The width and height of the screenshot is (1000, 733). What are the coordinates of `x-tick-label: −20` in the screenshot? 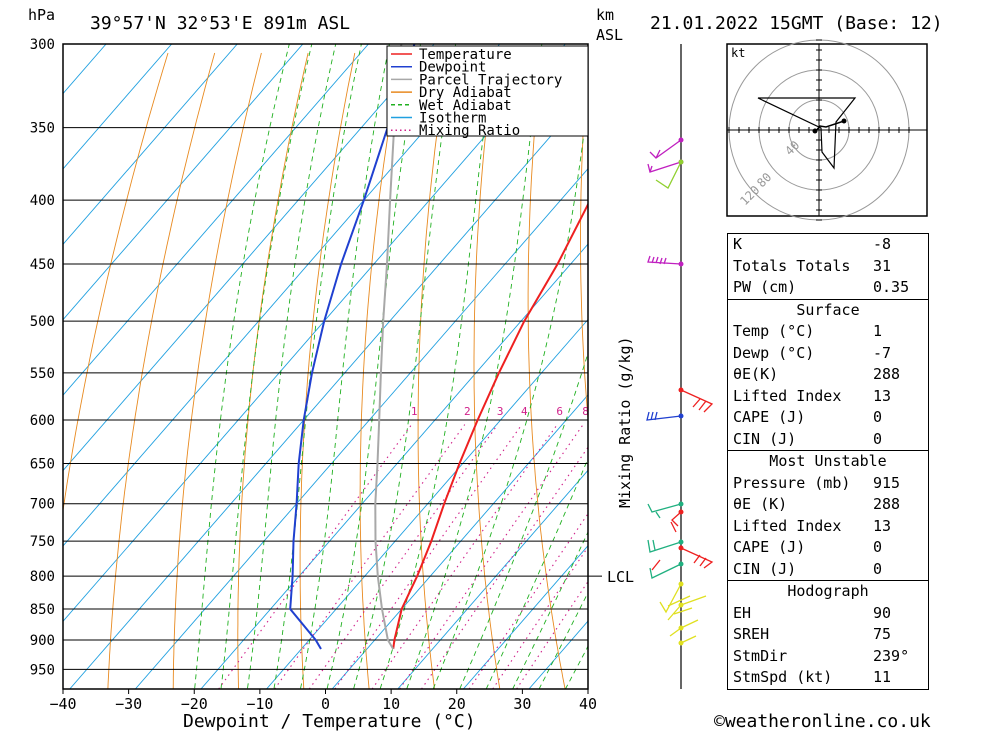 It's located at (194, 704).